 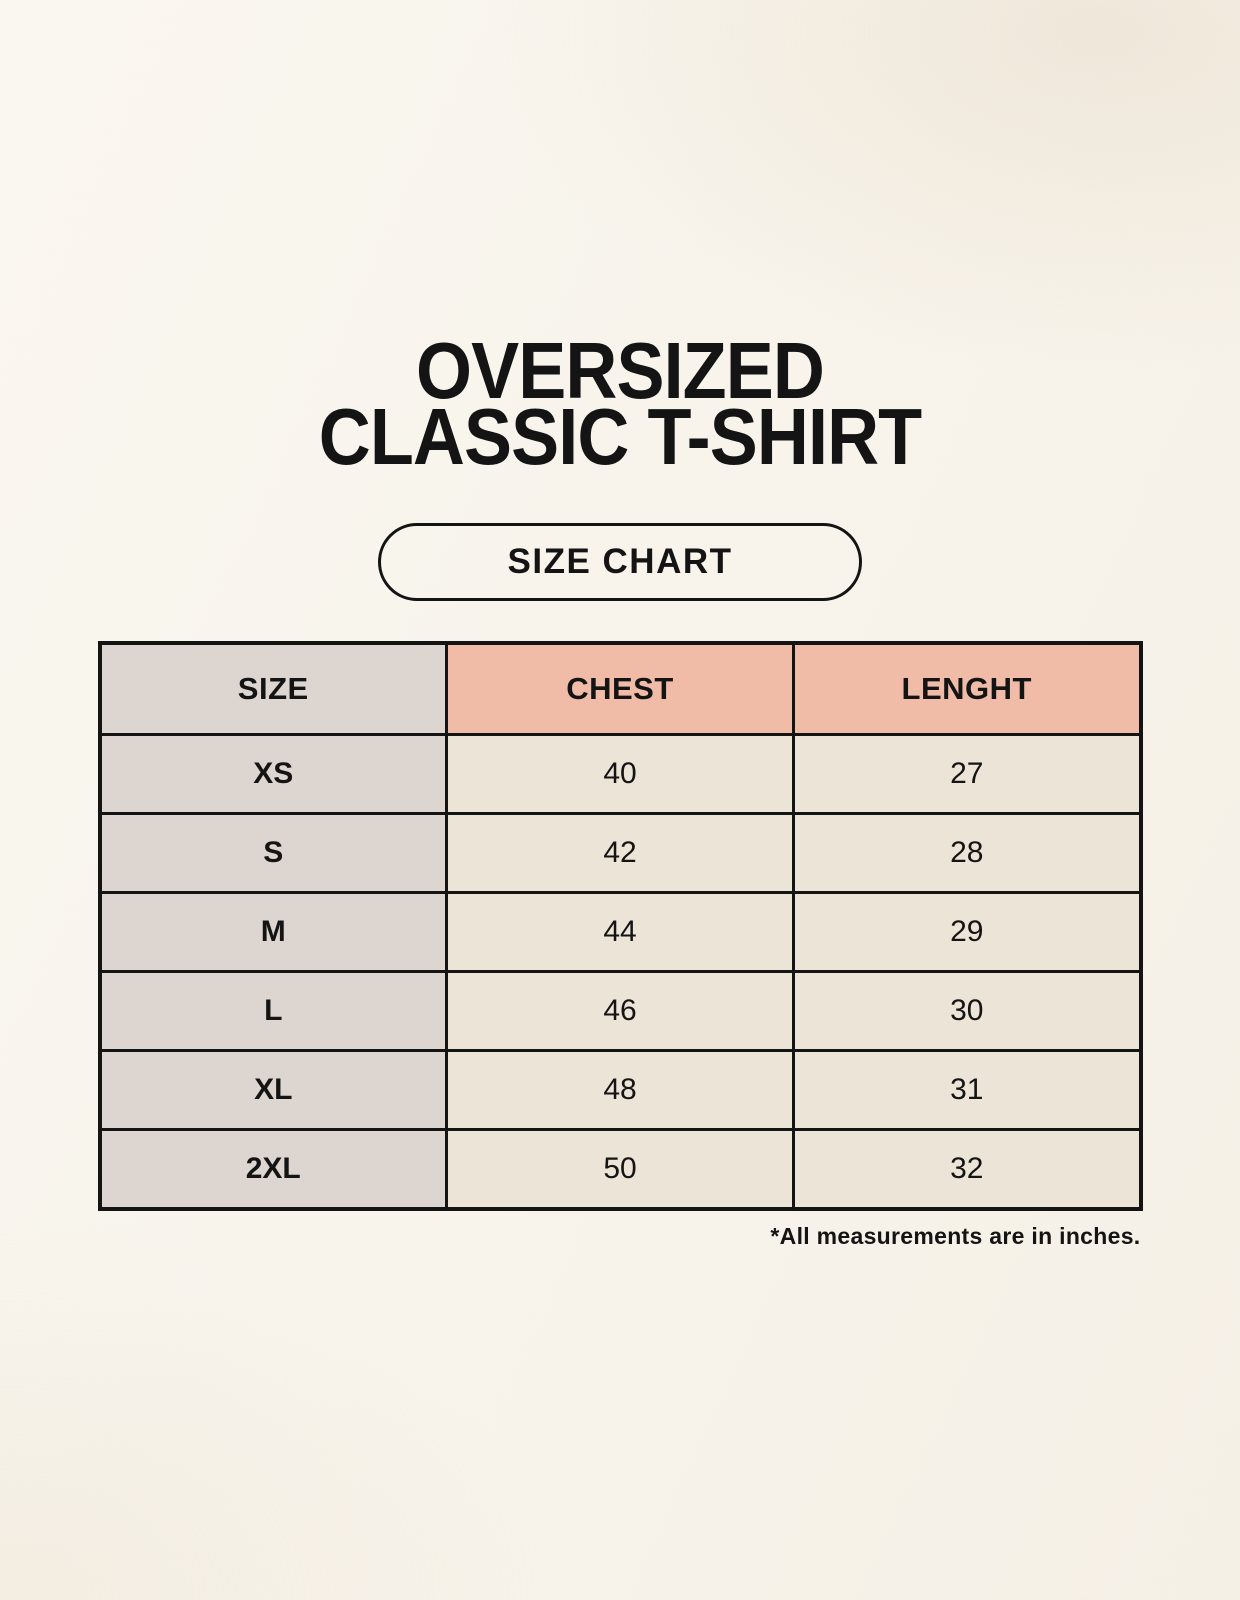 What do you see at coordinates (273, 1011) in the screenshot?
I see `size-cell: L` at bounding box center [273, 1011].